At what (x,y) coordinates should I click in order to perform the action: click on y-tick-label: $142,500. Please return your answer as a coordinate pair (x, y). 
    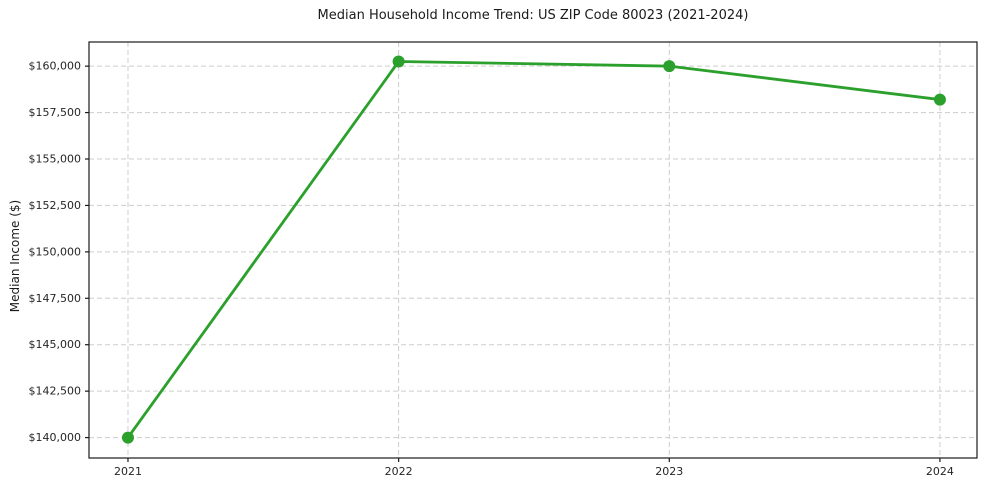
    Looking at the image, I should click on (55, 391).